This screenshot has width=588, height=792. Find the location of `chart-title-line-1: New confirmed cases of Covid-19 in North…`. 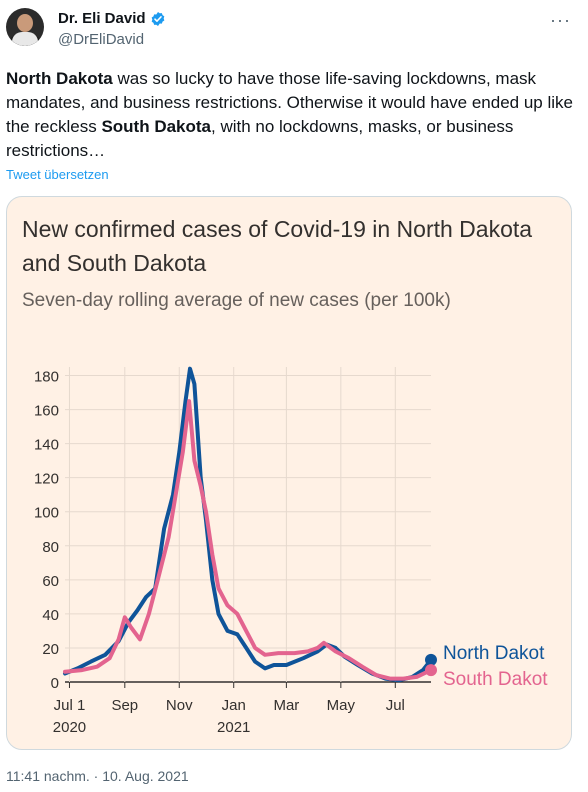

chart-title-line-1: New confirmed cases of Covid-19 in North… is located at coordinates (277, 229).